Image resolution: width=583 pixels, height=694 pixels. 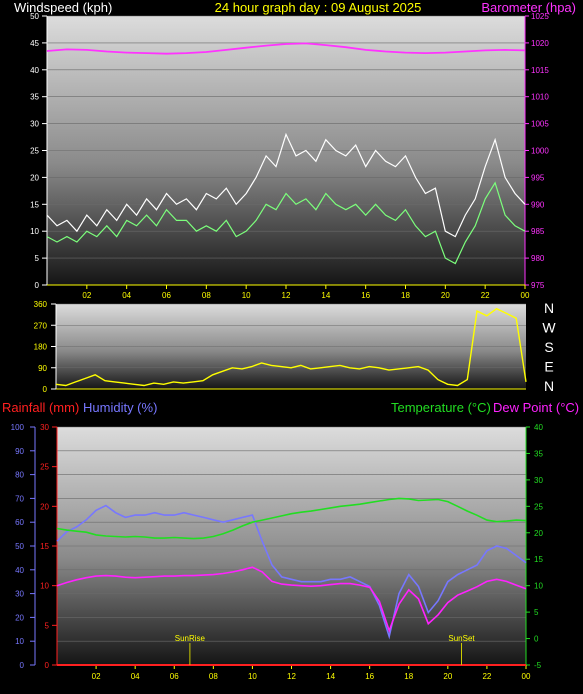 What do you see at coordinates (536, 612) in the screenshot?
I see `temperature-tick-label: 5` at bounding box center [536, 612].